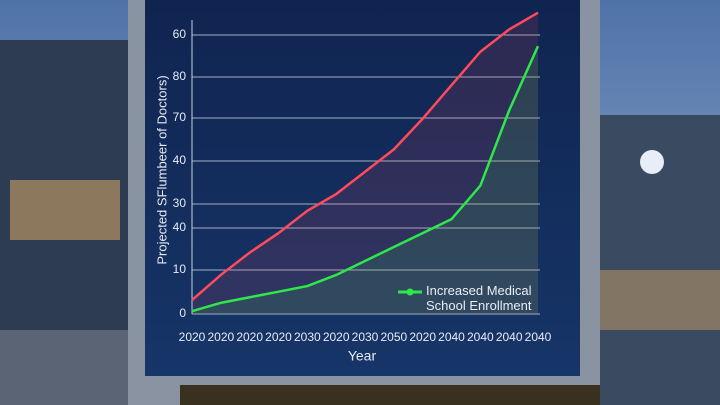 The width and height of the screenshot is (720, 405). Describe the element at coordinates (410, 292) in the screenshot. I see `legend-dot` at that location.